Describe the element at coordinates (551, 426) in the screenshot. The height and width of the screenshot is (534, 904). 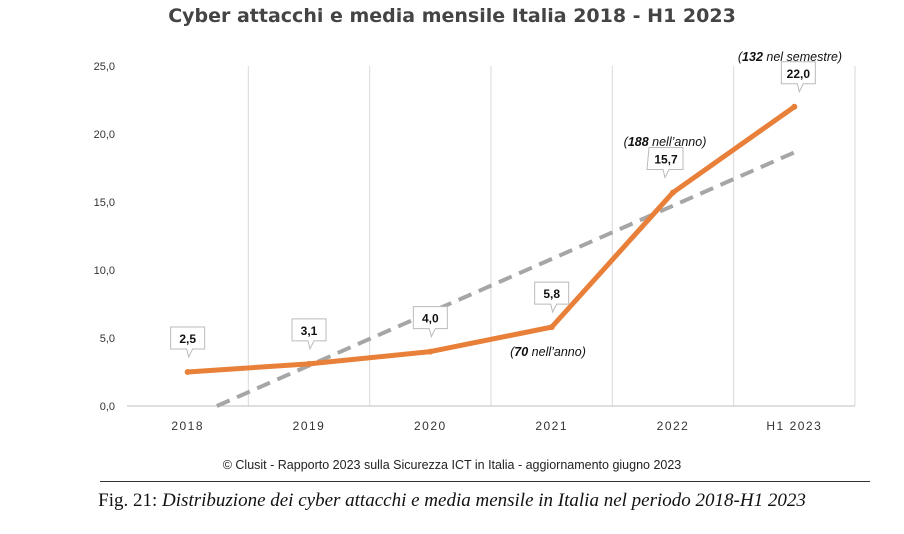
I see `x-tick-label: 2021` at that location.